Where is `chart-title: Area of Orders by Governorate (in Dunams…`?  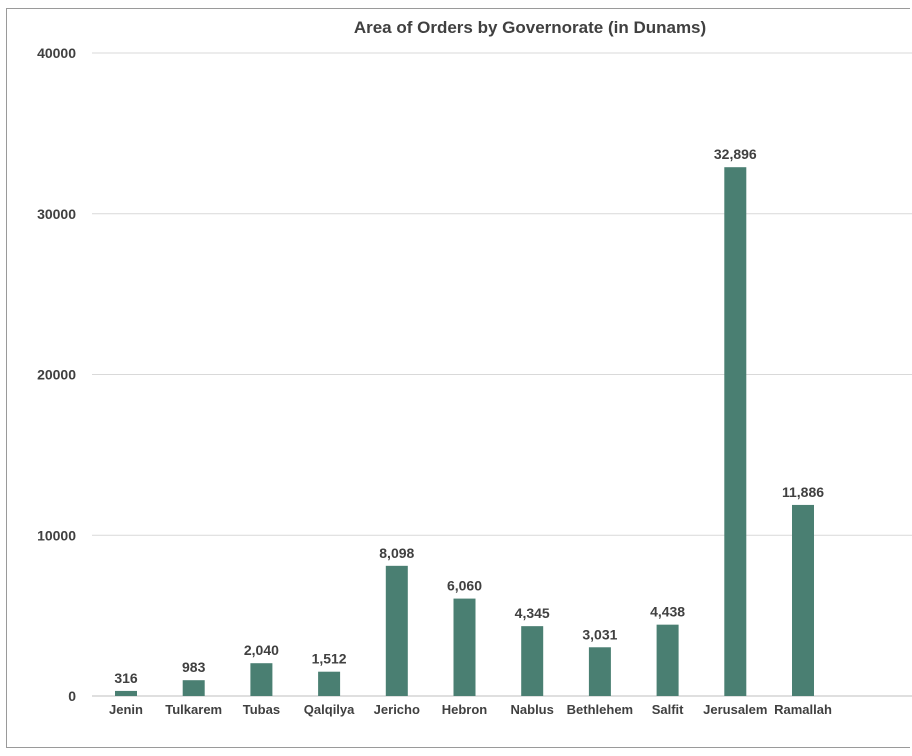 chart-title: Area of Orders by Governorate (in Dunams… is located at coordinates (530, 27).